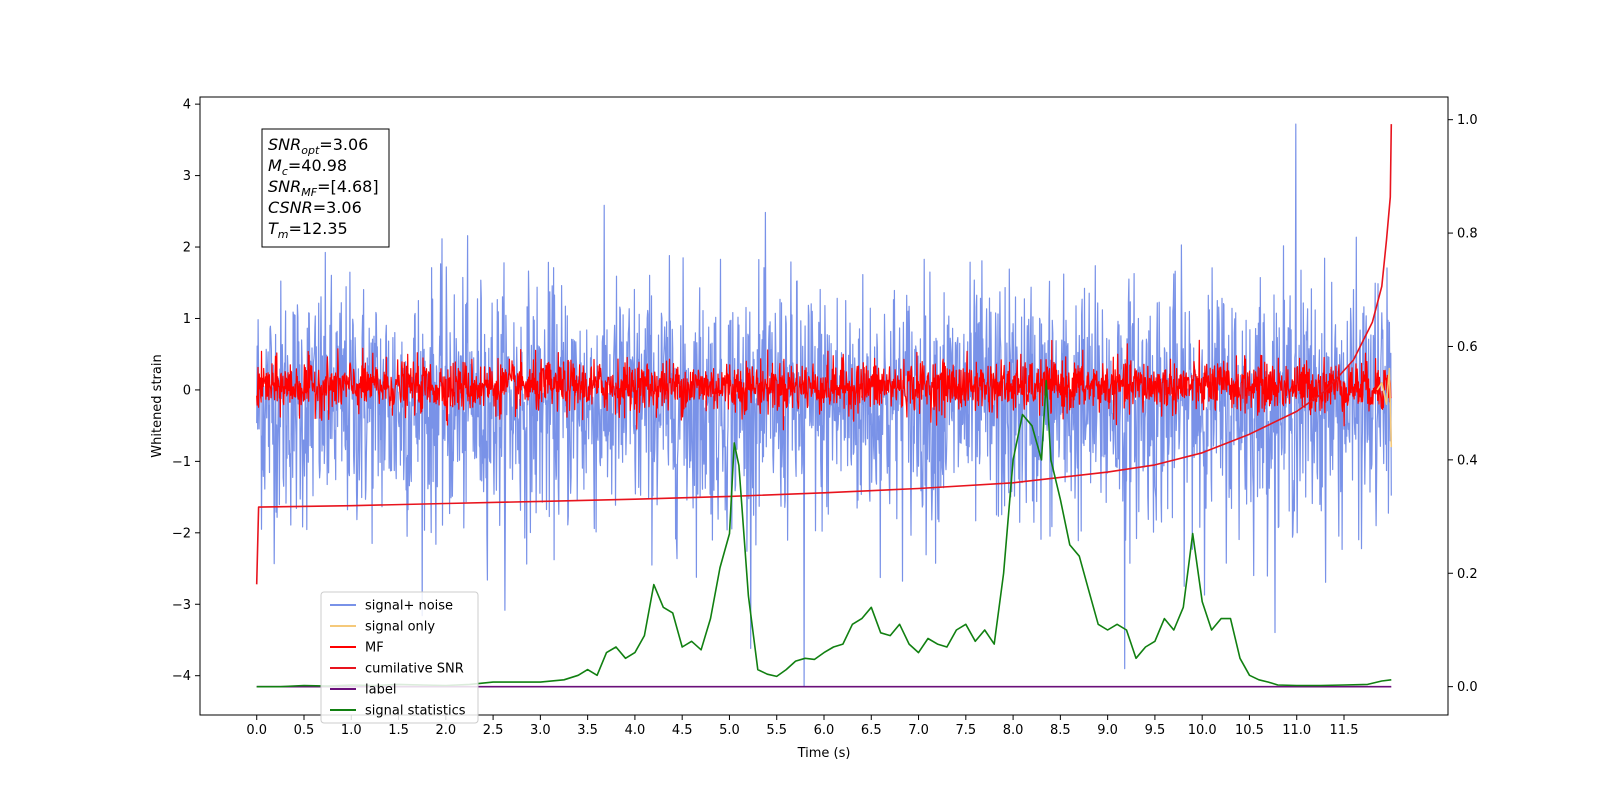  I want to click on legend-label: signal+ noise, so click(409, 606).